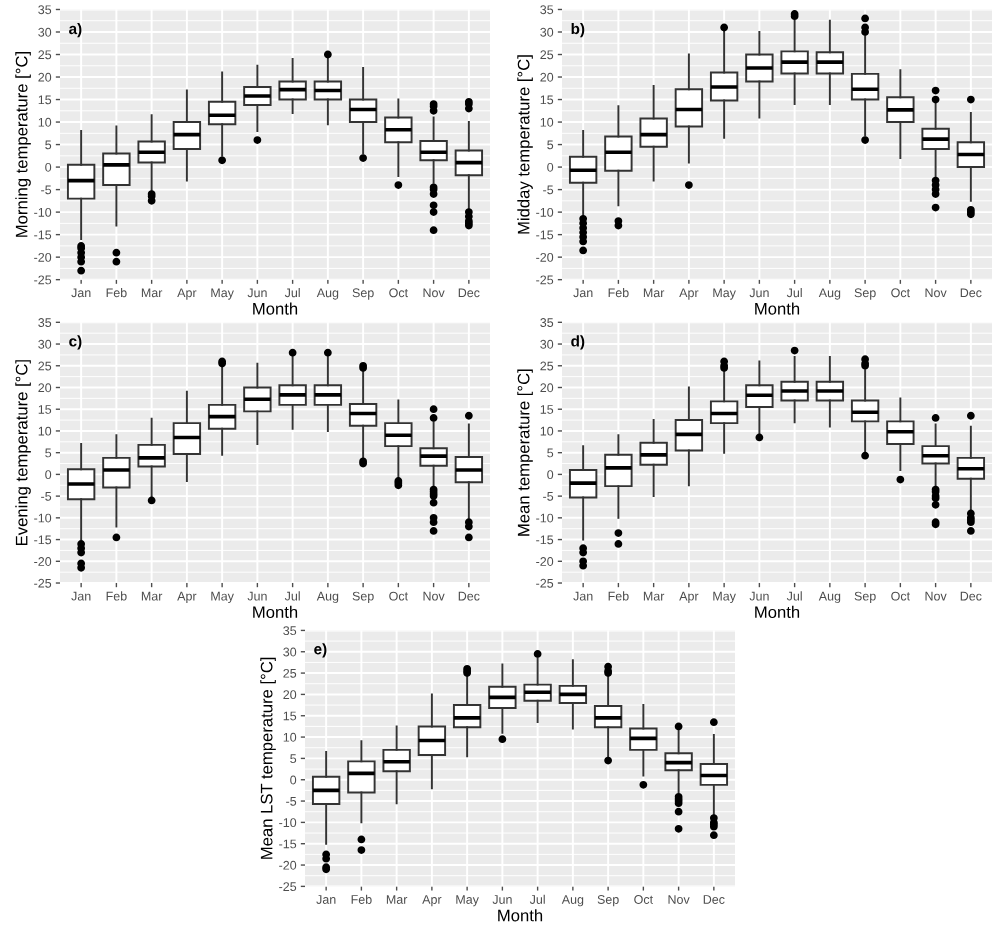  Describe the element at coordinates (23, 144) in the screenshot. I see `y-axis-title: Morning temperature [°C]` at that location.